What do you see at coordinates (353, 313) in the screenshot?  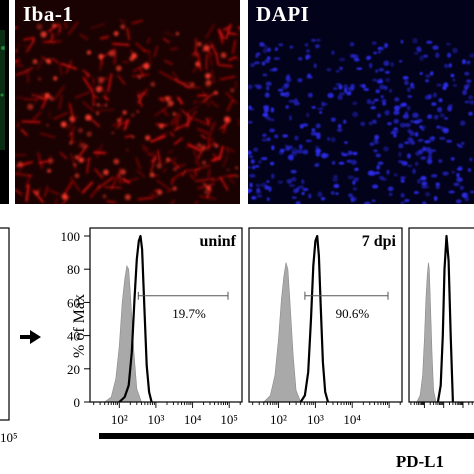 I see `gate-percent: 90.6%` at bounding box center [353, 313].